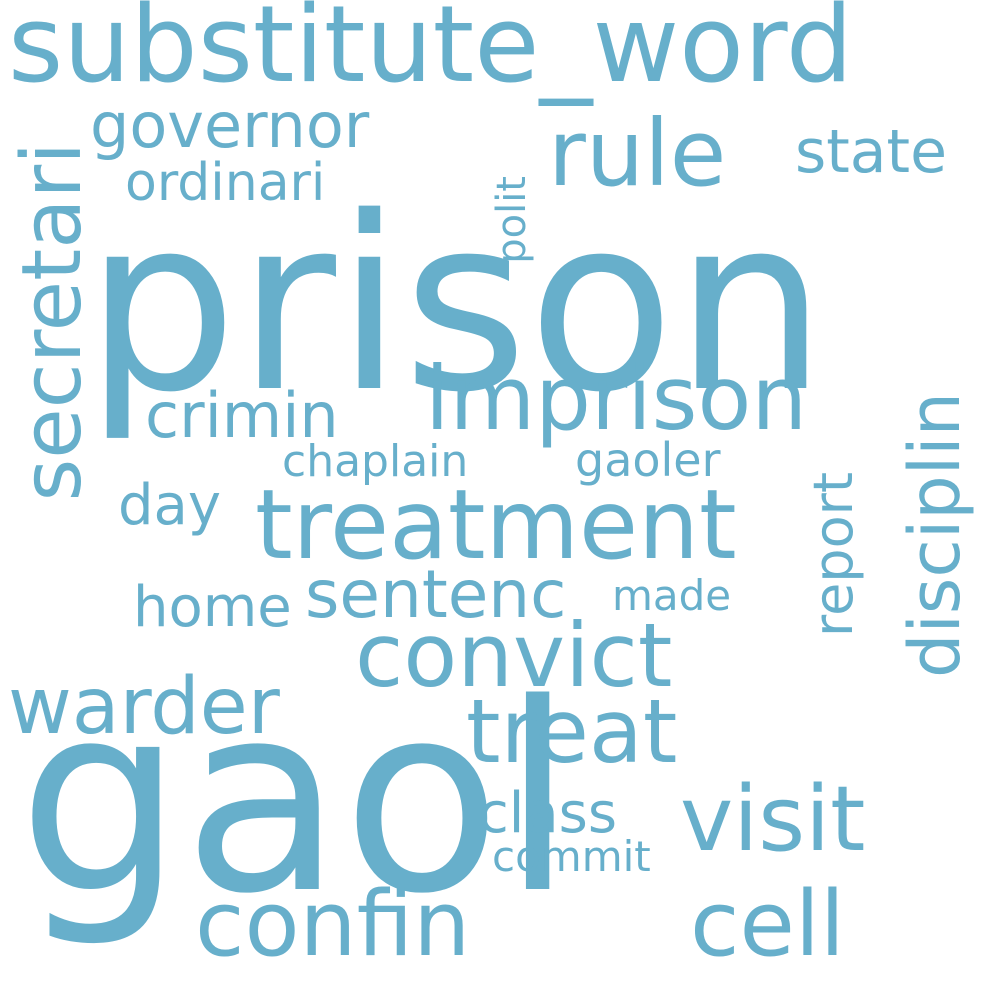 This screenshot has width=1000, height=1000. I want to click on word-warder: warder, so click(144, 707).